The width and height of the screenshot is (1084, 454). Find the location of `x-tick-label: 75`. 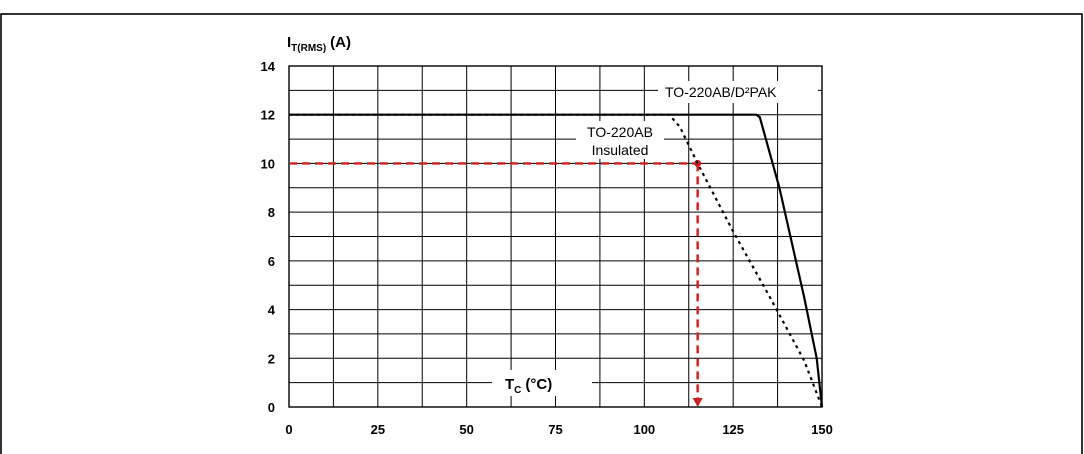

x-tick-label: 75 is located at coordinates (555, 429).